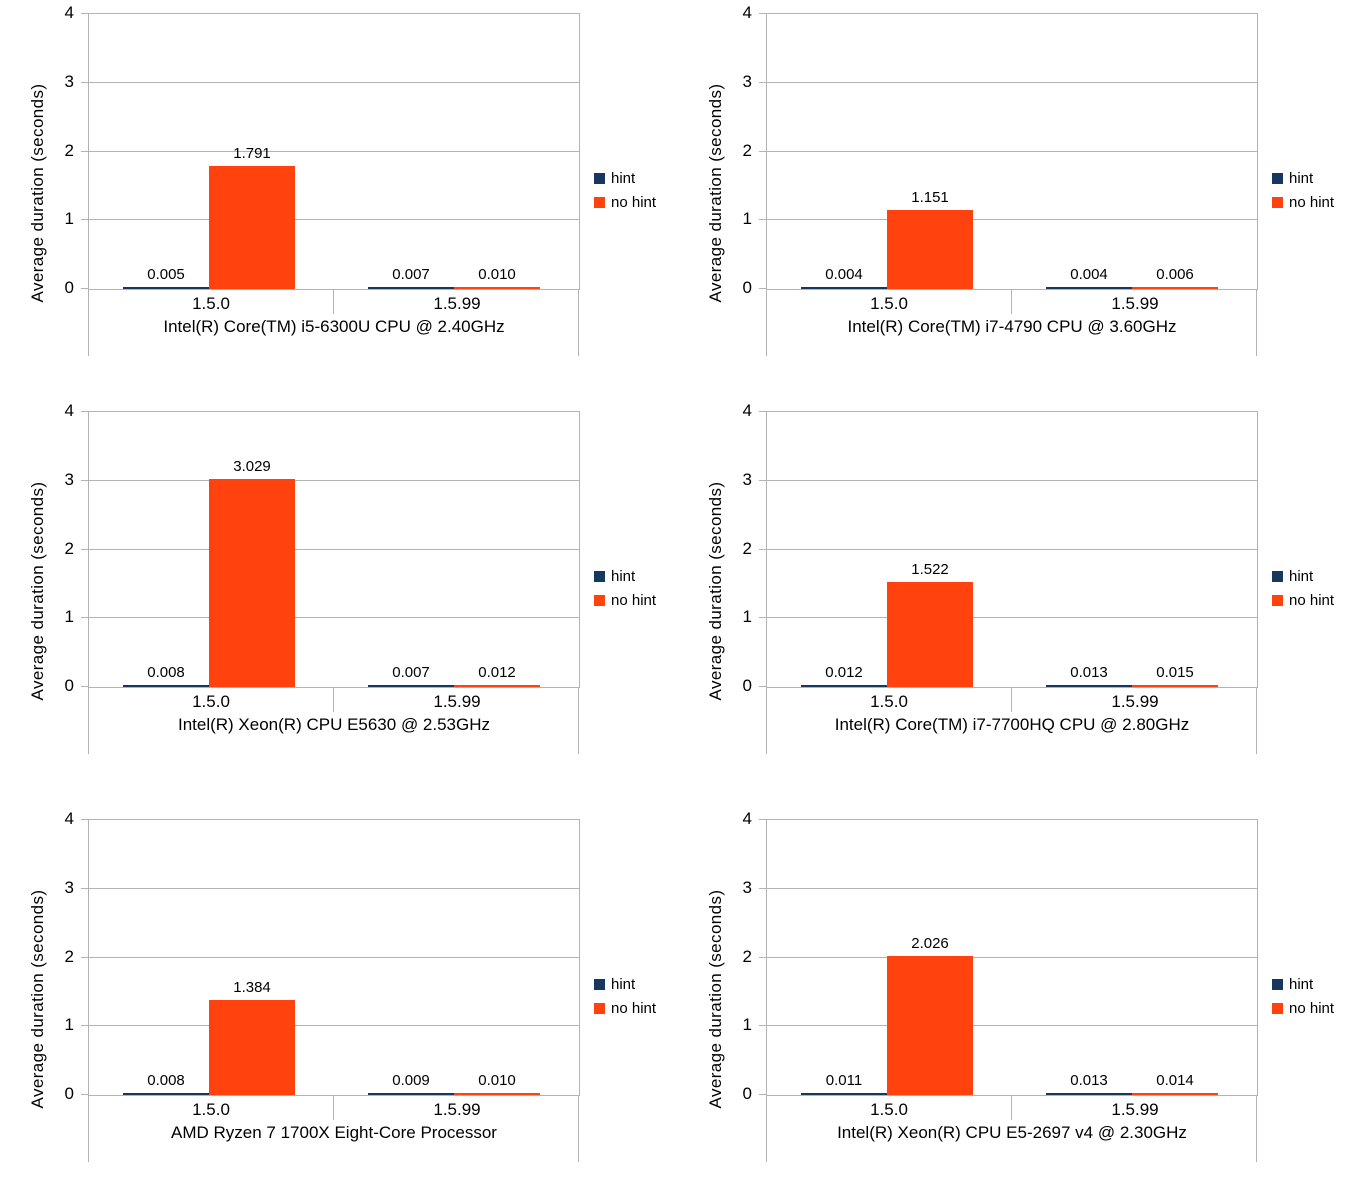 The height and width of the screenshot is (1187, 1356). Describe the element at coordinates (334, 326) in the screenshot. I see `x-axis-title: Intel(R) Core(TM) i5-6300U CPU @ 2.40GHz` at that location.